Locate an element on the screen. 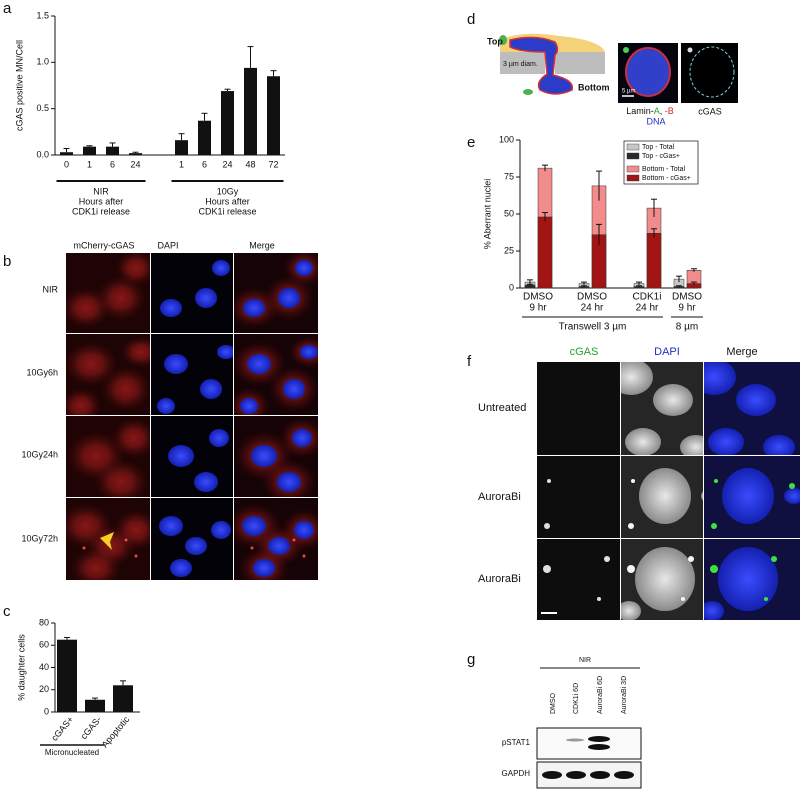 This screenshot has width=800, height=790. x-tick-label: 1 is located at coordinates (181, 164).